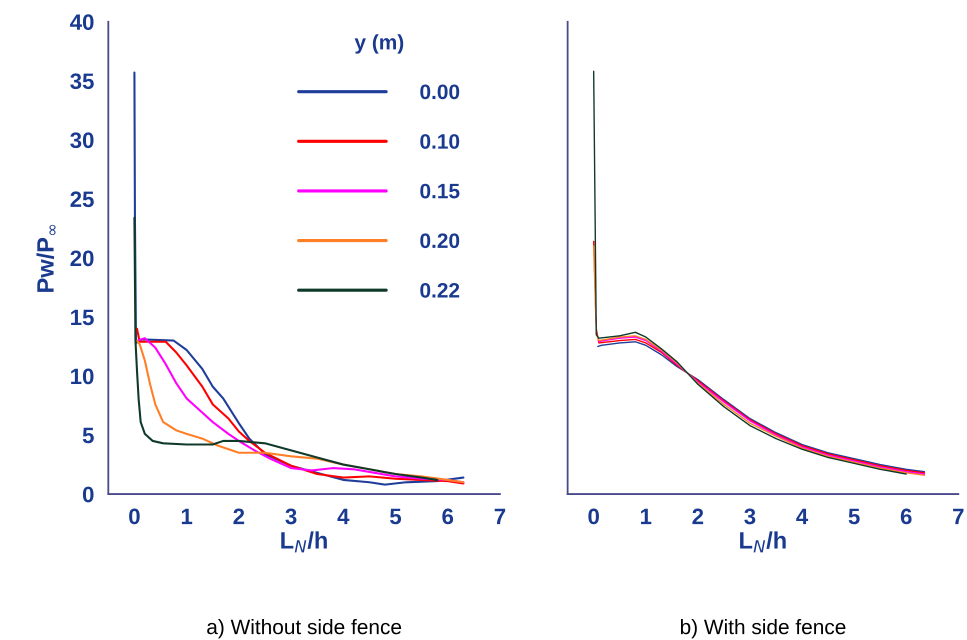 The width and height of the screenshot is (967, 640). What do you see at coordinates (88, 494) in the screenshot?
I see `y-tick-label: 0` at bounding box center [88, 494].